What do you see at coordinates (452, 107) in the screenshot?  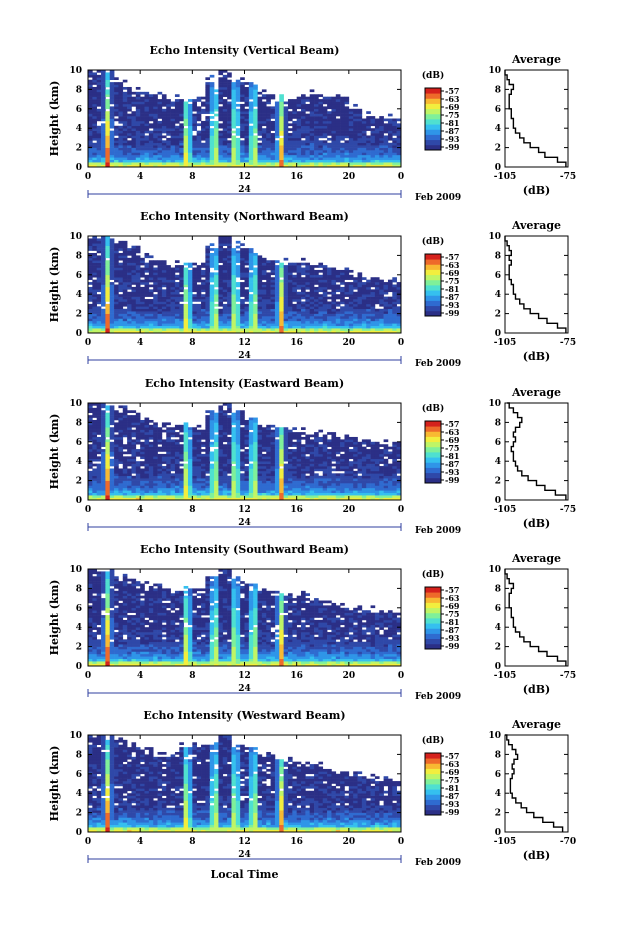 I see `colorbar-tick-label: -69` at bounding box center [452, 107].